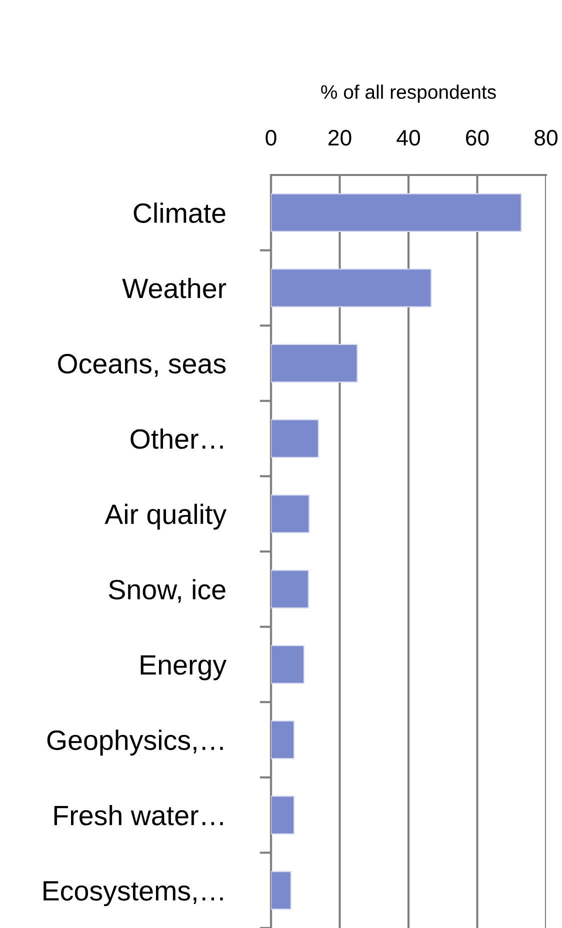 The width and height of the screenshot is (562, 928). Describe the element at coordinates (174, 288) in the screenshot. I see `y-tick-label: Weather` at that location.